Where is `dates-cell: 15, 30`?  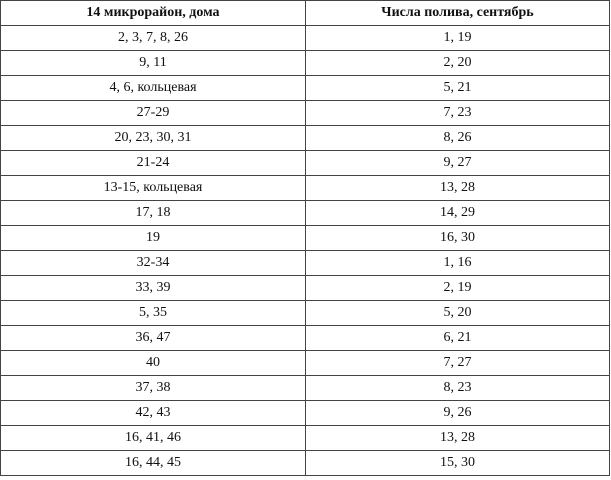 dates-cell: 15, 30 is located at coordinates (457, 463).